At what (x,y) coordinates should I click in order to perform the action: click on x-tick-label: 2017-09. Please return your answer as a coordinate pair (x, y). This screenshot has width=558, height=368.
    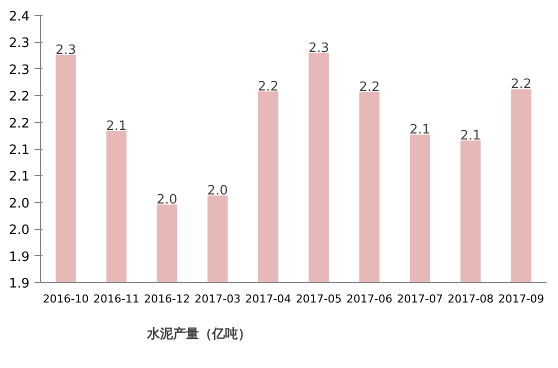
    Looking at the image, I should click on (521, 299).